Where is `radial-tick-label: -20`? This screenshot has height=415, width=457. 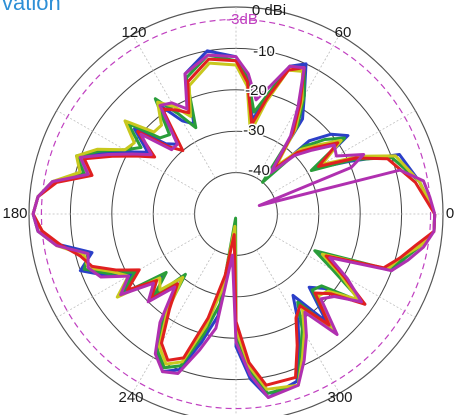
radial-tick-label: -20 is located at coordinates (256, 90).